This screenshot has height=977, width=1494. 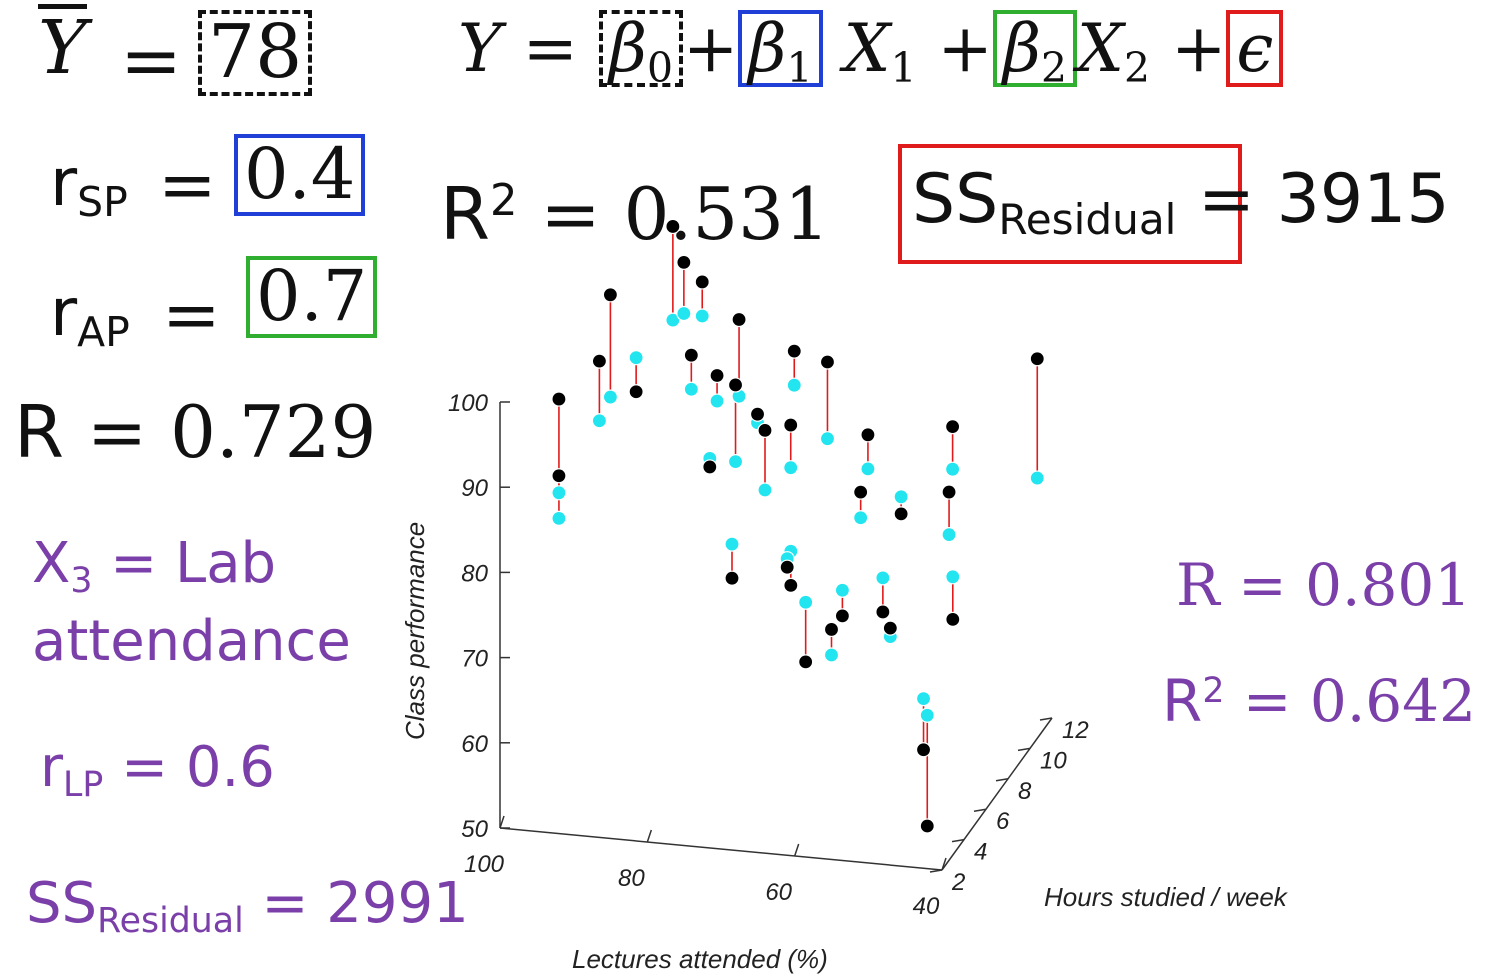 I want to click on x-tick-label: 40, so click(x=926, y=906).